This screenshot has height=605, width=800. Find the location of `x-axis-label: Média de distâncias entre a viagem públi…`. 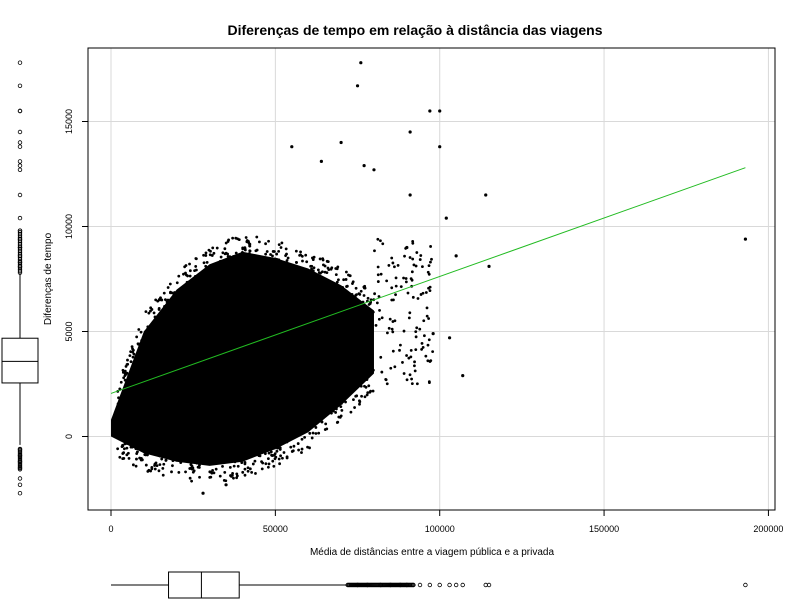

x-axis-label: Média de distâncias entre a viagem públi… is located at coordinates (432, 552).